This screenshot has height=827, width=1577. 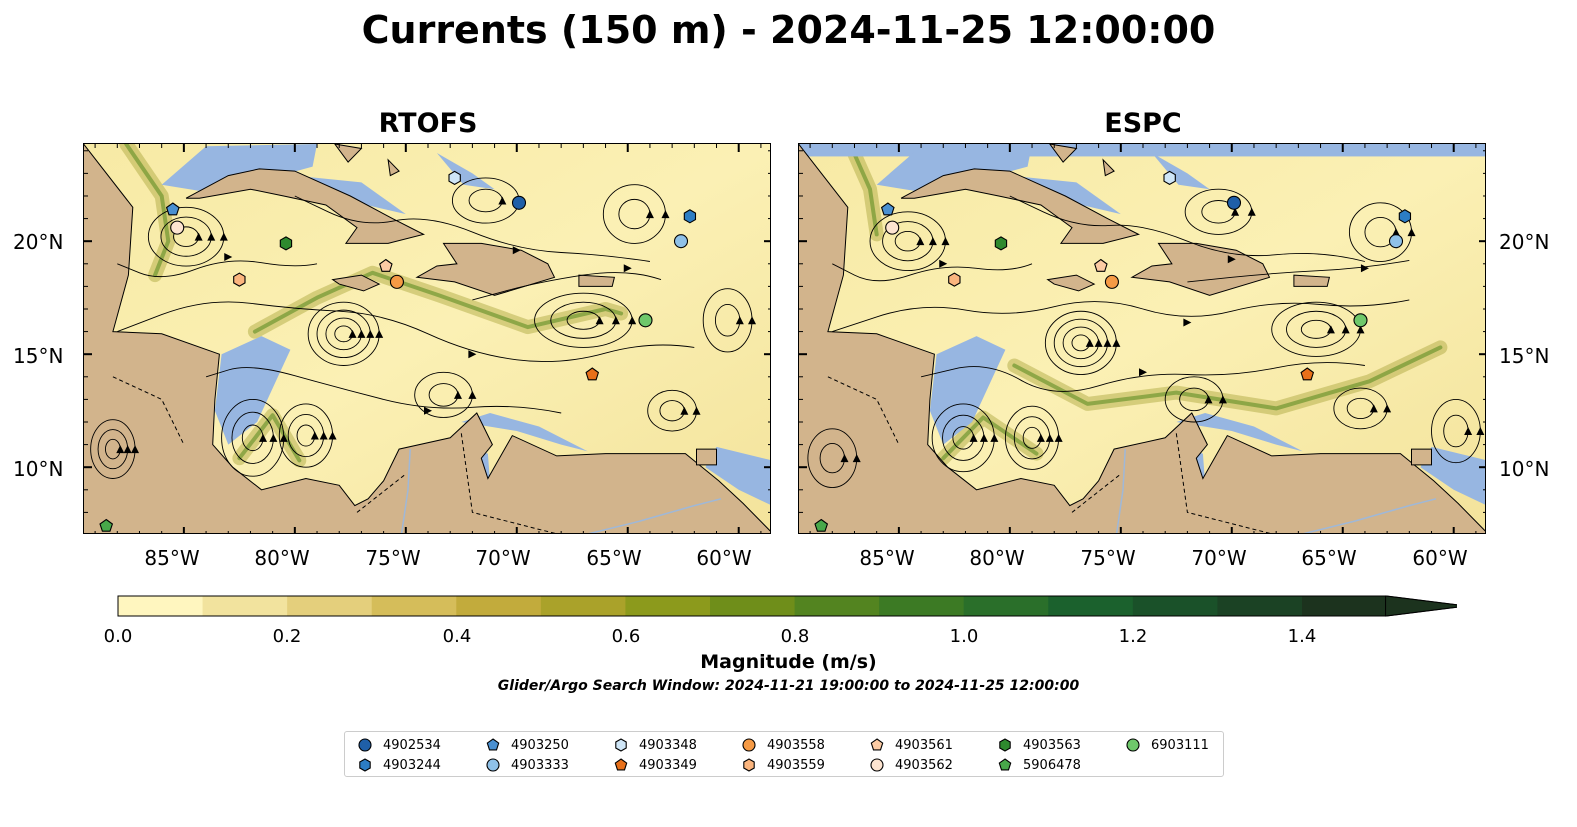 What do you see at coordinates (428, 123) in the screenshot?
I see `panel-title-rtofs: RTOFS` at bounding box center [428, 123].